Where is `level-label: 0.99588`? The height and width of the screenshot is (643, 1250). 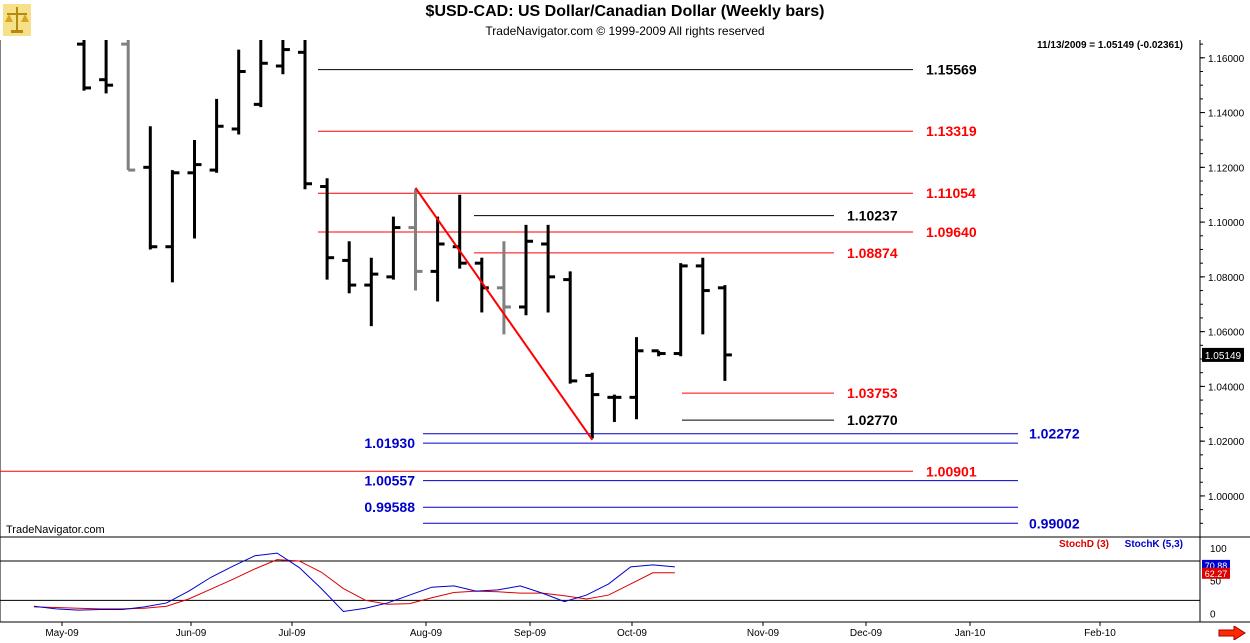 level-label: 0.99588 is located at coordinates (389, 507).